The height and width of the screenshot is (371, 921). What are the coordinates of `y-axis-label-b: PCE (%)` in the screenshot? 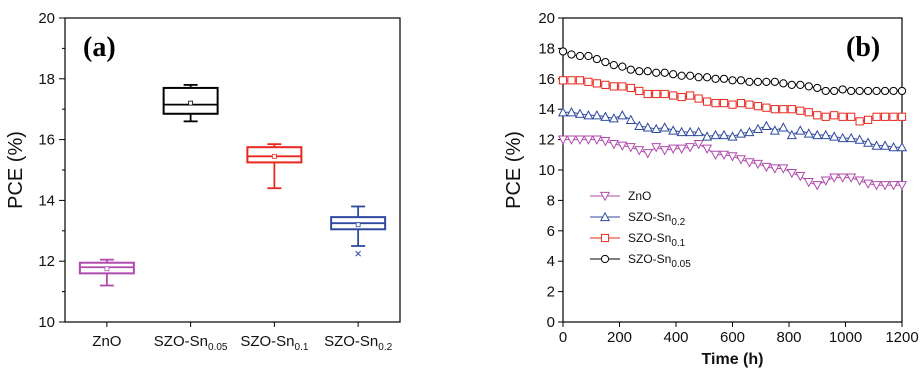 It's located at (514, 170).